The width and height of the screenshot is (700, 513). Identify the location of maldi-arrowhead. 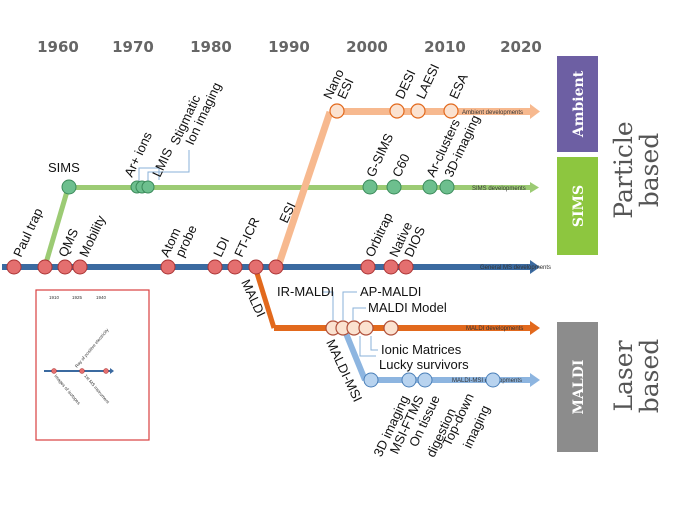
(535, 328).